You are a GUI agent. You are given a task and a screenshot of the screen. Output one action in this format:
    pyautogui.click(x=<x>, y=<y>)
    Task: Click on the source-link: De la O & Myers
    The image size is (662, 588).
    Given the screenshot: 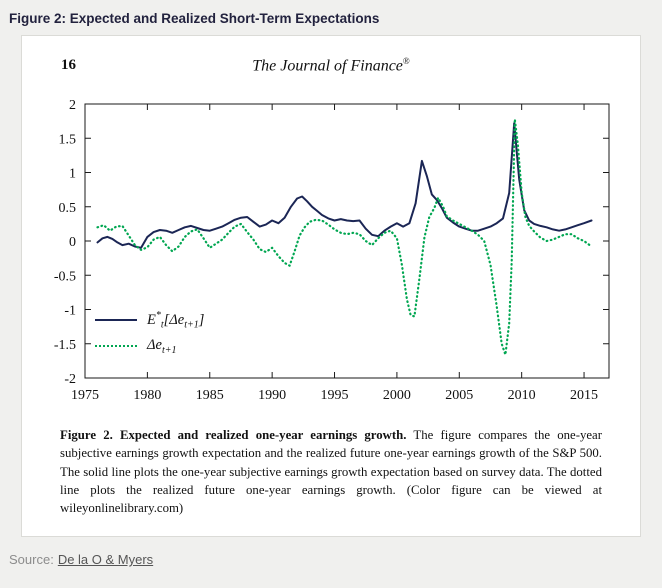 What is the action you would take?
    pyautogui.click(x=105, y=559)
    